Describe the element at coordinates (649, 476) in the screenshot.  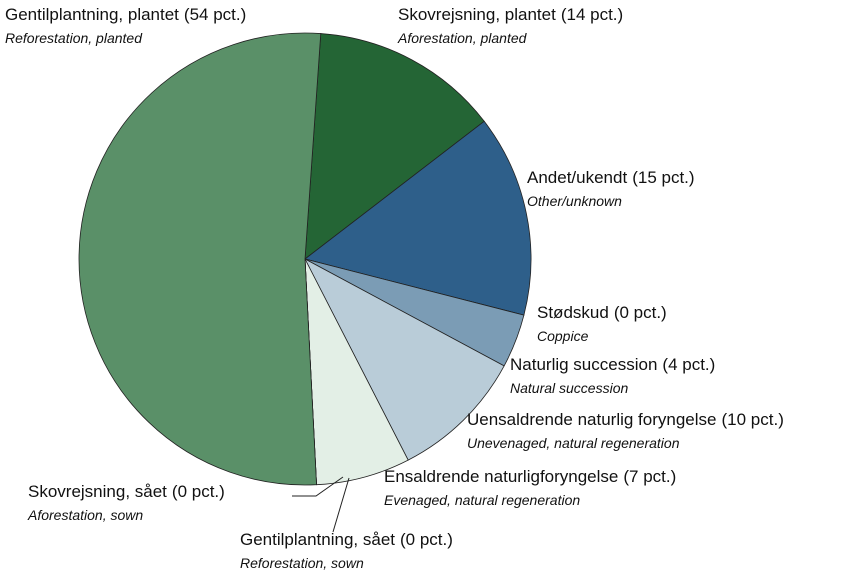
I see `value-label: (7 pct.)` at that location.